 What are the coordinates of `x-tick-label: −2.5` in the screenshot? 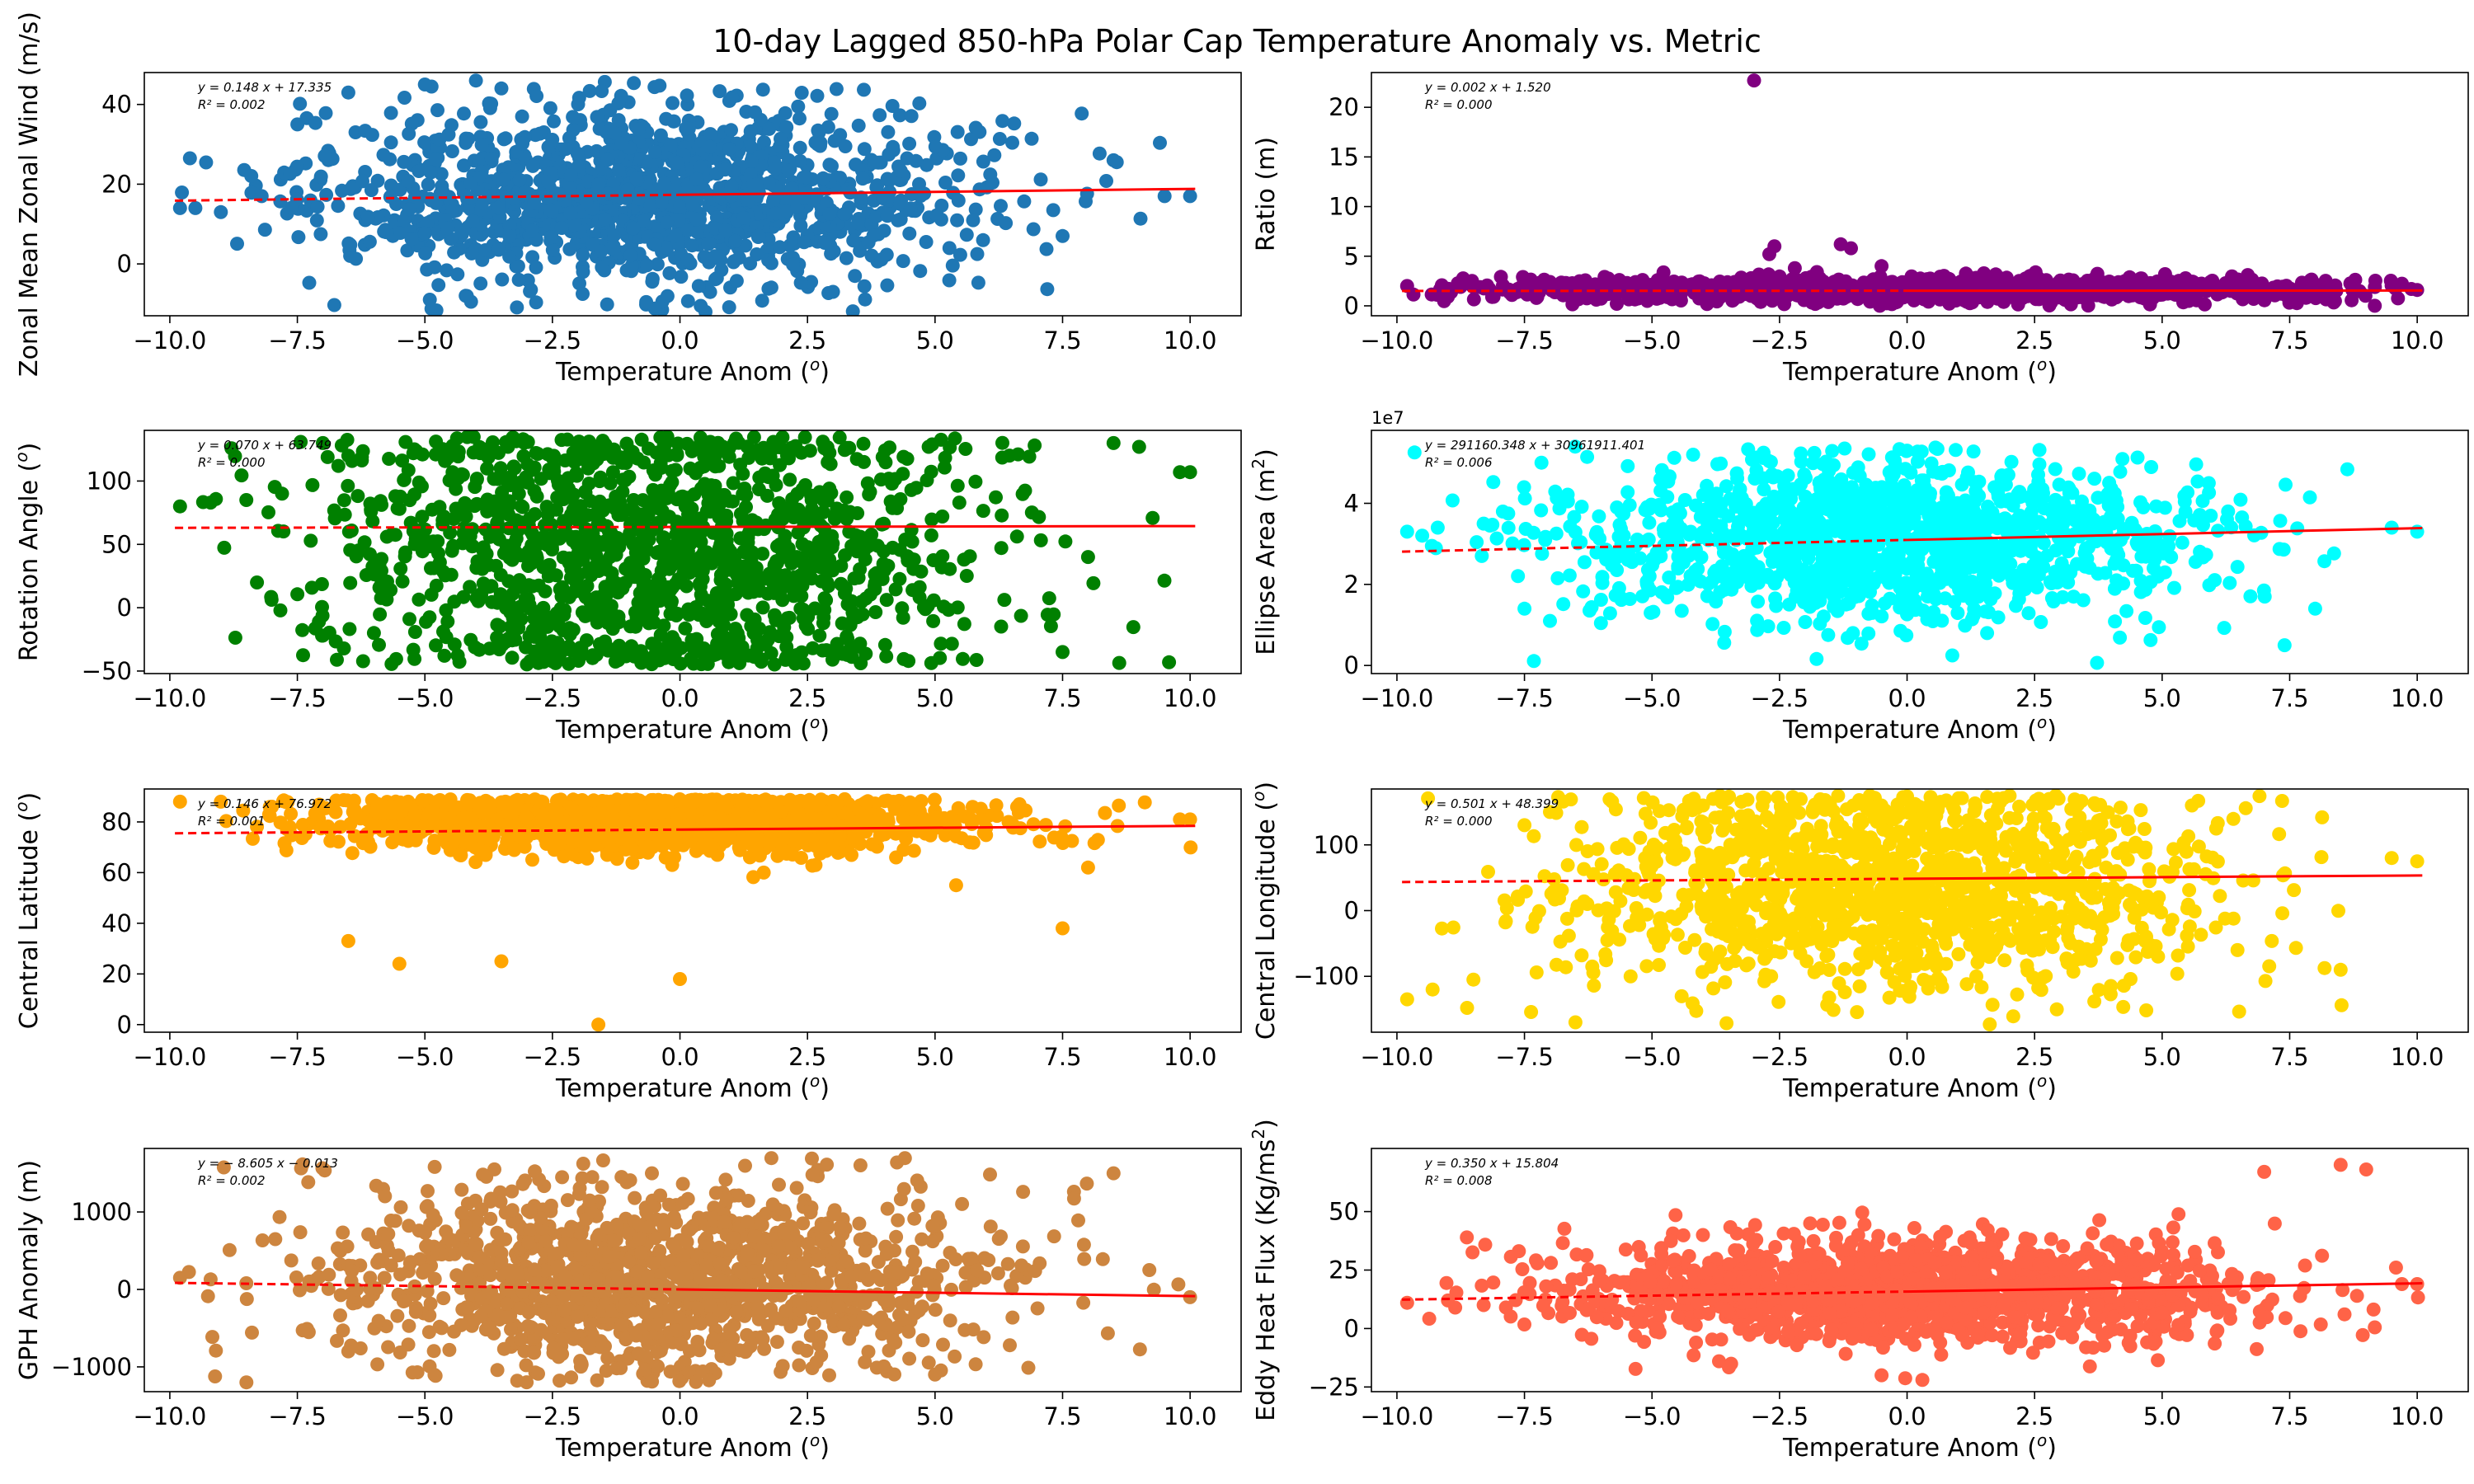 It's located at (1779, 340).